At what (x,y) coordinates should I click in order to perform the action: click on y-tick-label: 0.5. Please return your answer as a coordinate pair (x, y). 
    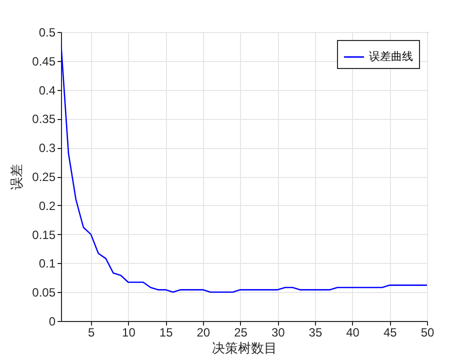
    Looking at the image, I should click on (47, 33).